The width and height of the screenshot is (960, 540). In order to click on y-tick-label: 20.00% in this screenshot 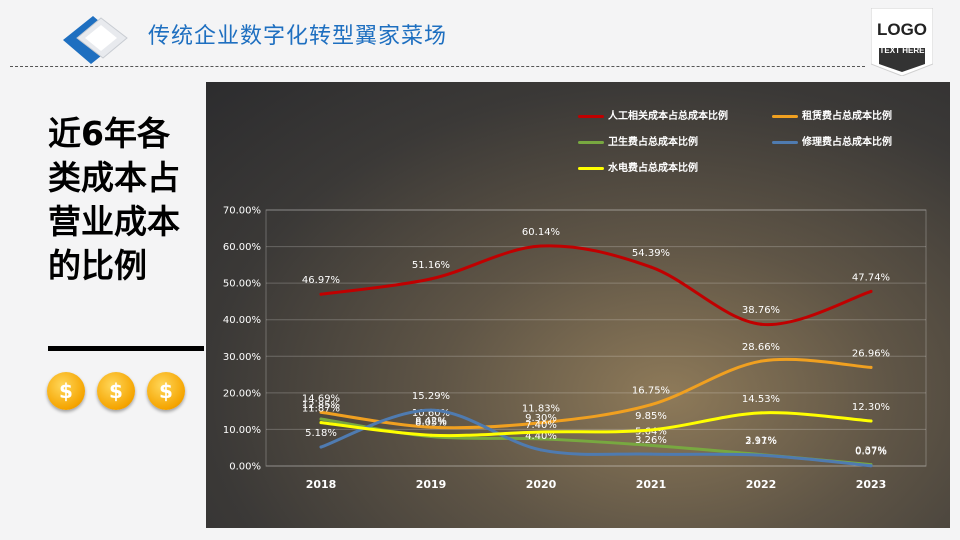, I will do `click(242, 393)`.